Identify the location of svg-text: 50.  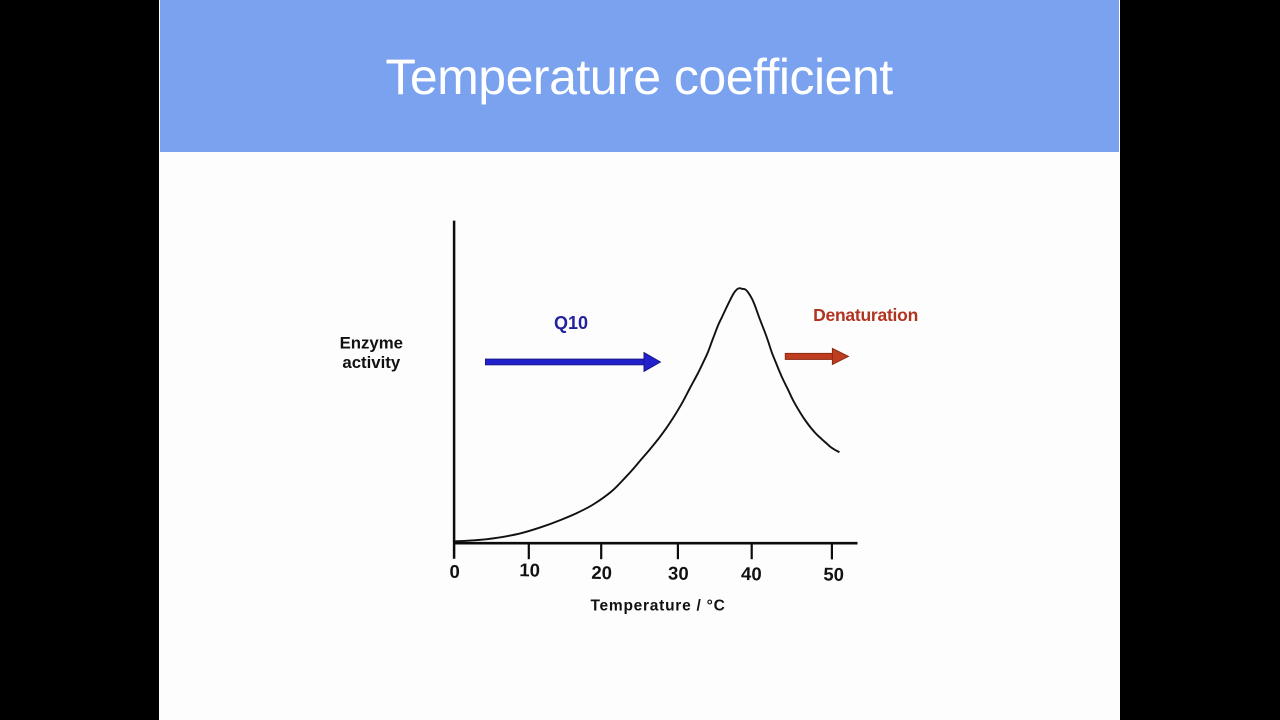
(833, 574).